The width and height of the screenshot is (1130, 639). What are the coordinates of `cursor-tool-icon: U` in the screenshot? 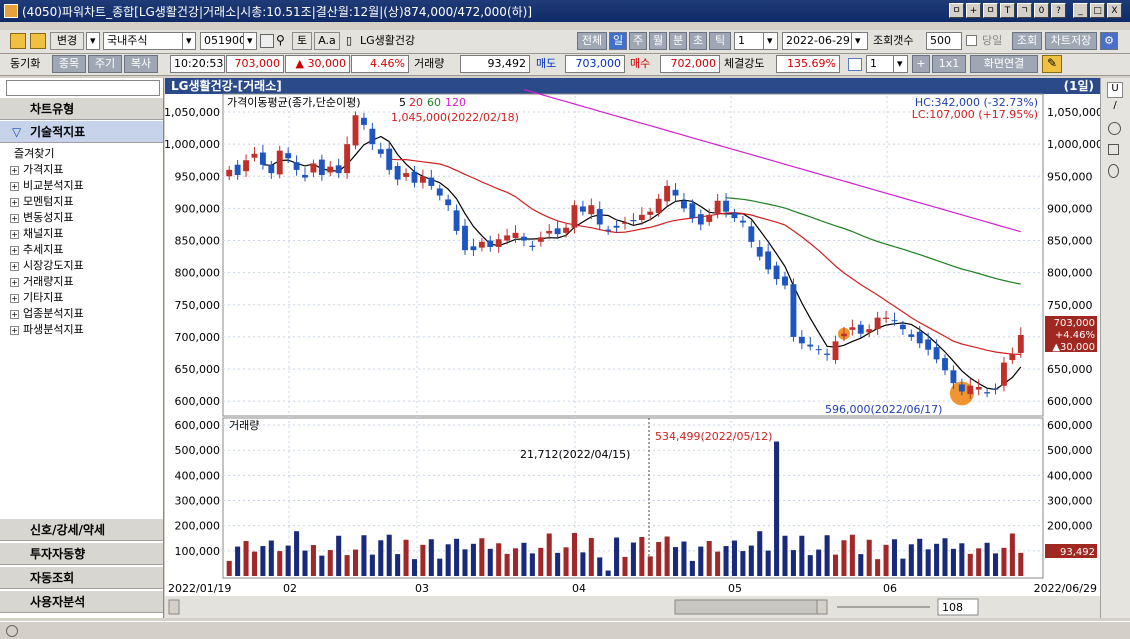 It's located at (1115, 90).